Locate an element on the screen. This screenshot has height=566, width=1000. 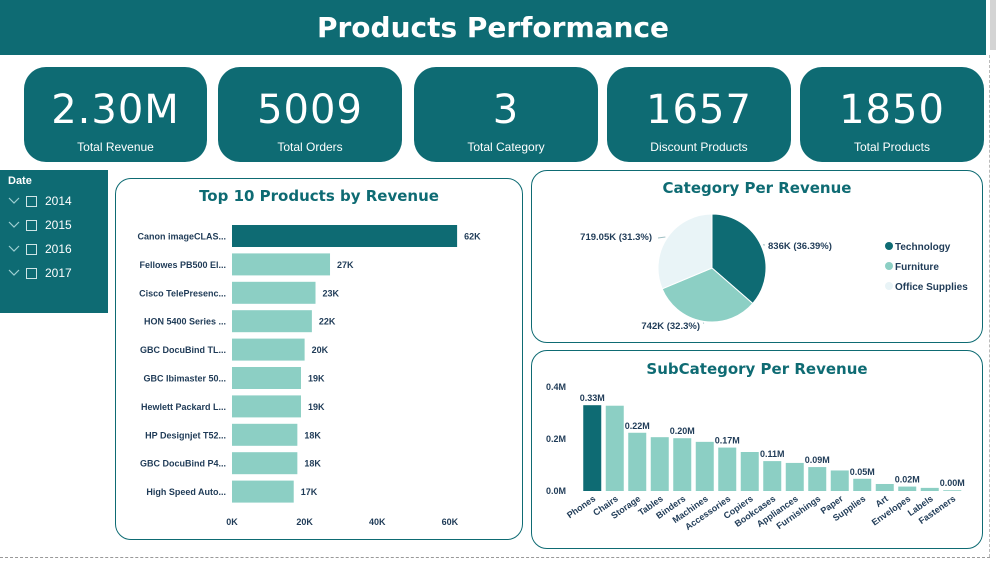
x-tick-label: 60K is located at coordinates (450, 522).